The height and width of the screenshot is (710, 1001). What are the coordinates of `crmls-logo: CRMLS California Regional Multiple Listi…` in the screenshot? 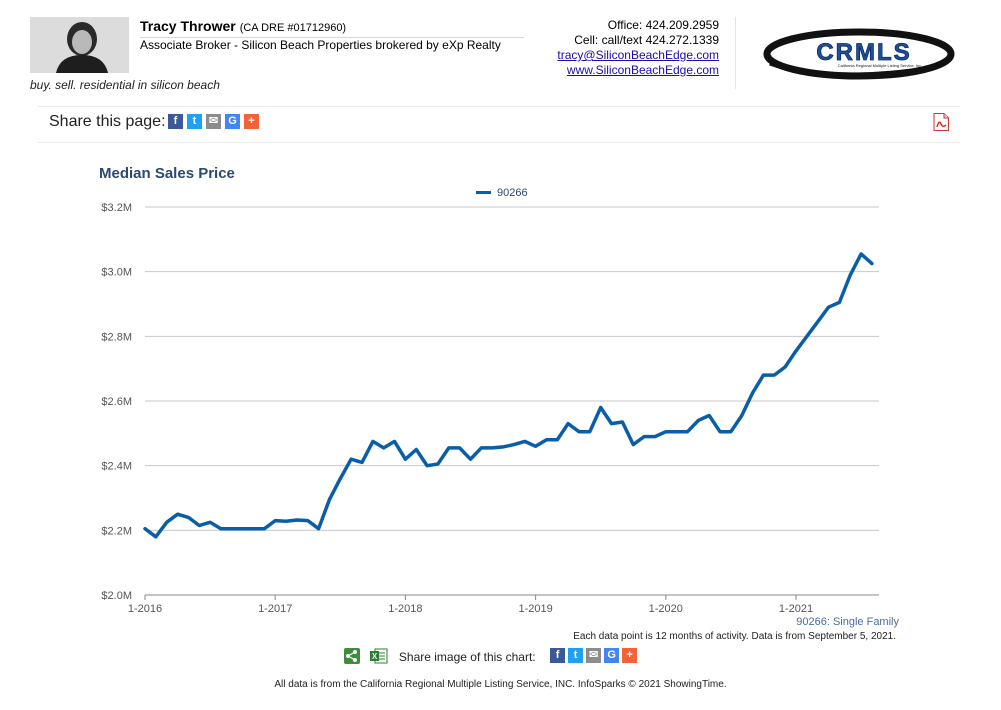 It's located at (859, 54).